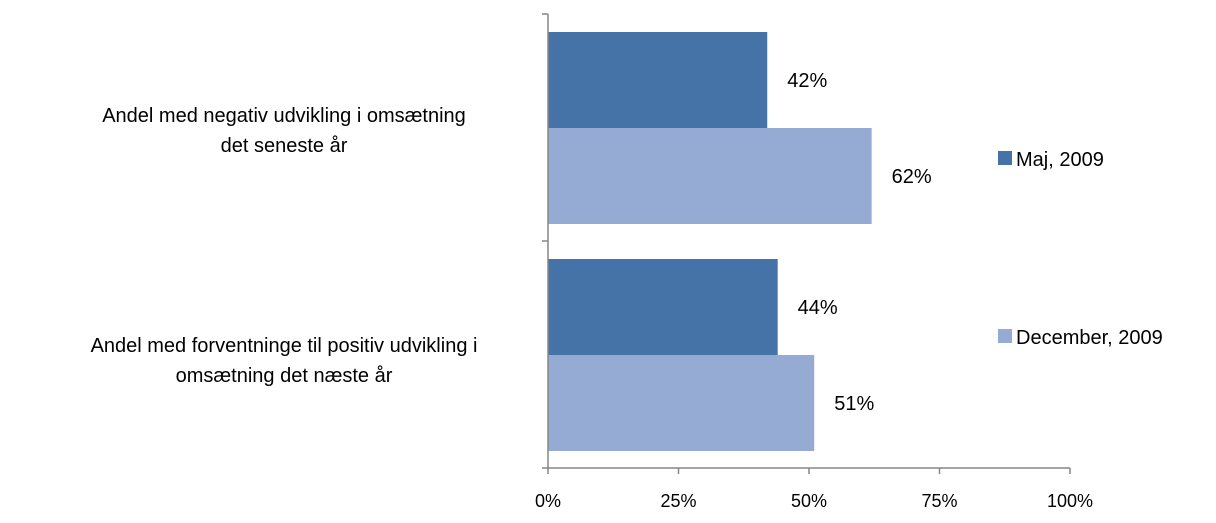  Describe the element at coordinates (1005, 158) in the screenshot. I see `legend-swatch-maj-2009` at that location.